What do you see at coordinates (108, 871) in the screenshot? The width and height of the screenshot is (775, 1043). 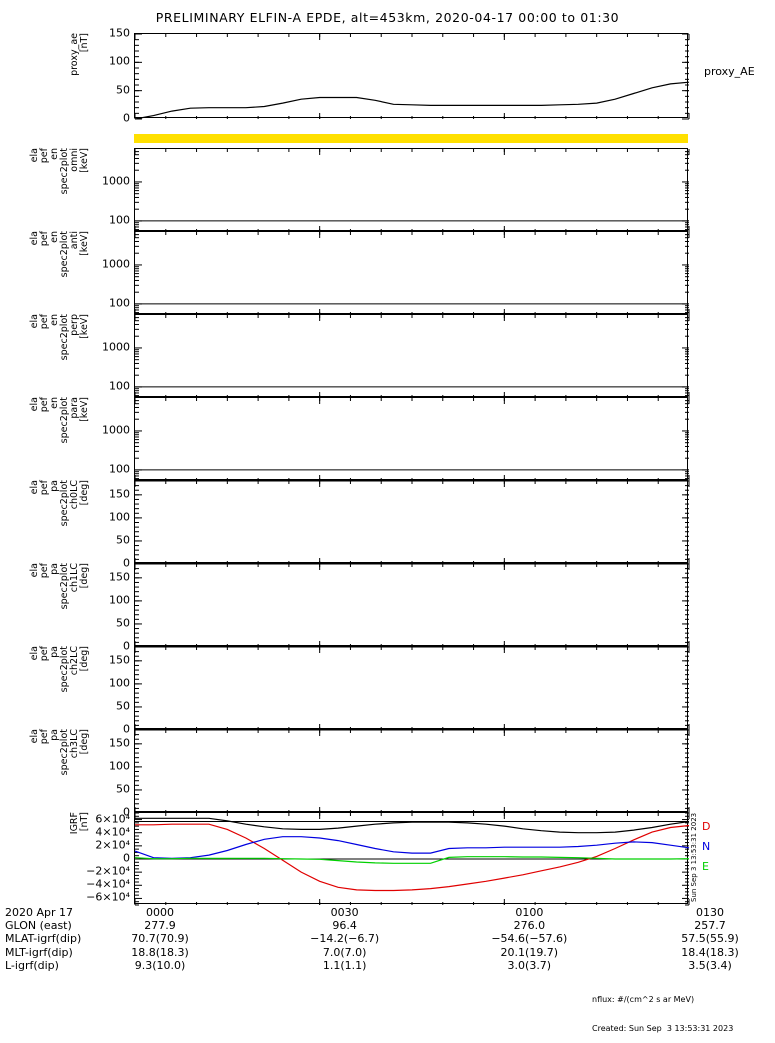 I see `ytick-igrf-2: −2×10⁴` at bounding box center [108, 871].